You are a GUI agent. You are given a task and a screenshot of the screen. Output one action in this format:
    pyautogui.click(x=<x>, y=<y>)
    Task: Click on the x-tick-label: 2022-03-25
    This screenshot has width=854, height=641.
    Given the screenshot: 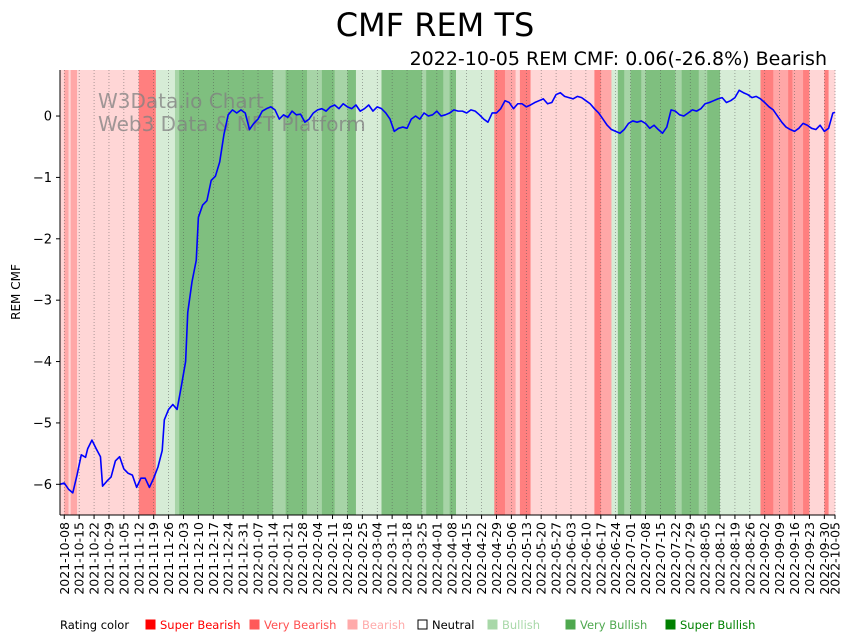 What is the action you would take?
    pyautogui.click(x=421, y=558)
    